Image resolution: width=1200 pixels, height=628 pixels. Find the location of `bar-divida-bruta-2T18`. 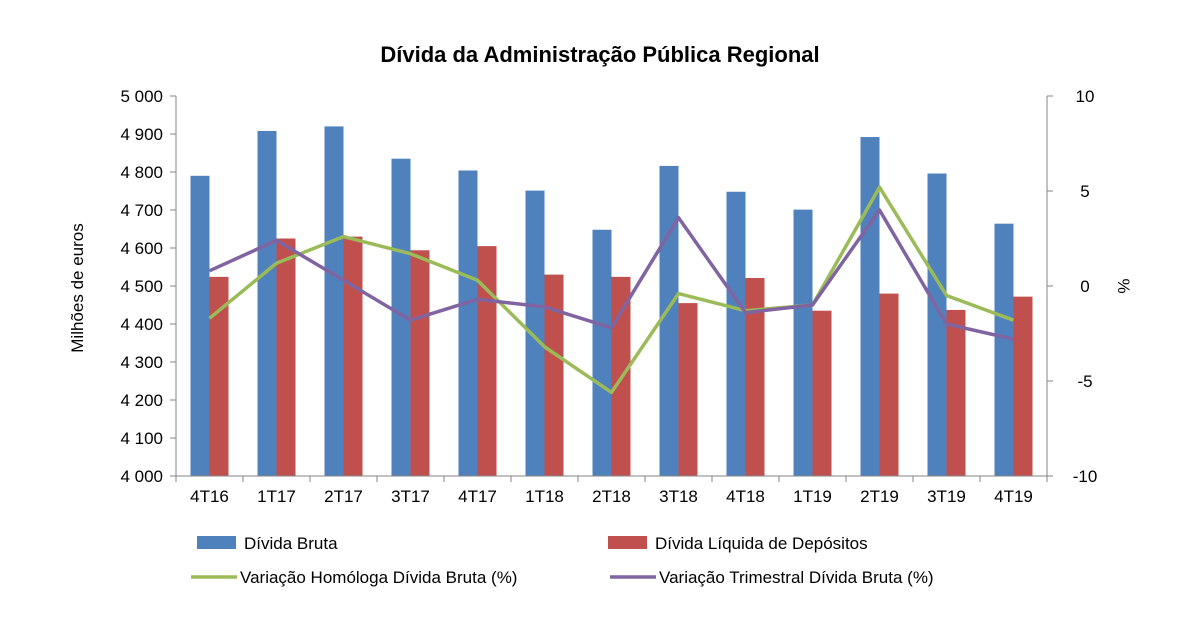

bar-divida-bruta-2T18 is located at coordinates (602, 352).